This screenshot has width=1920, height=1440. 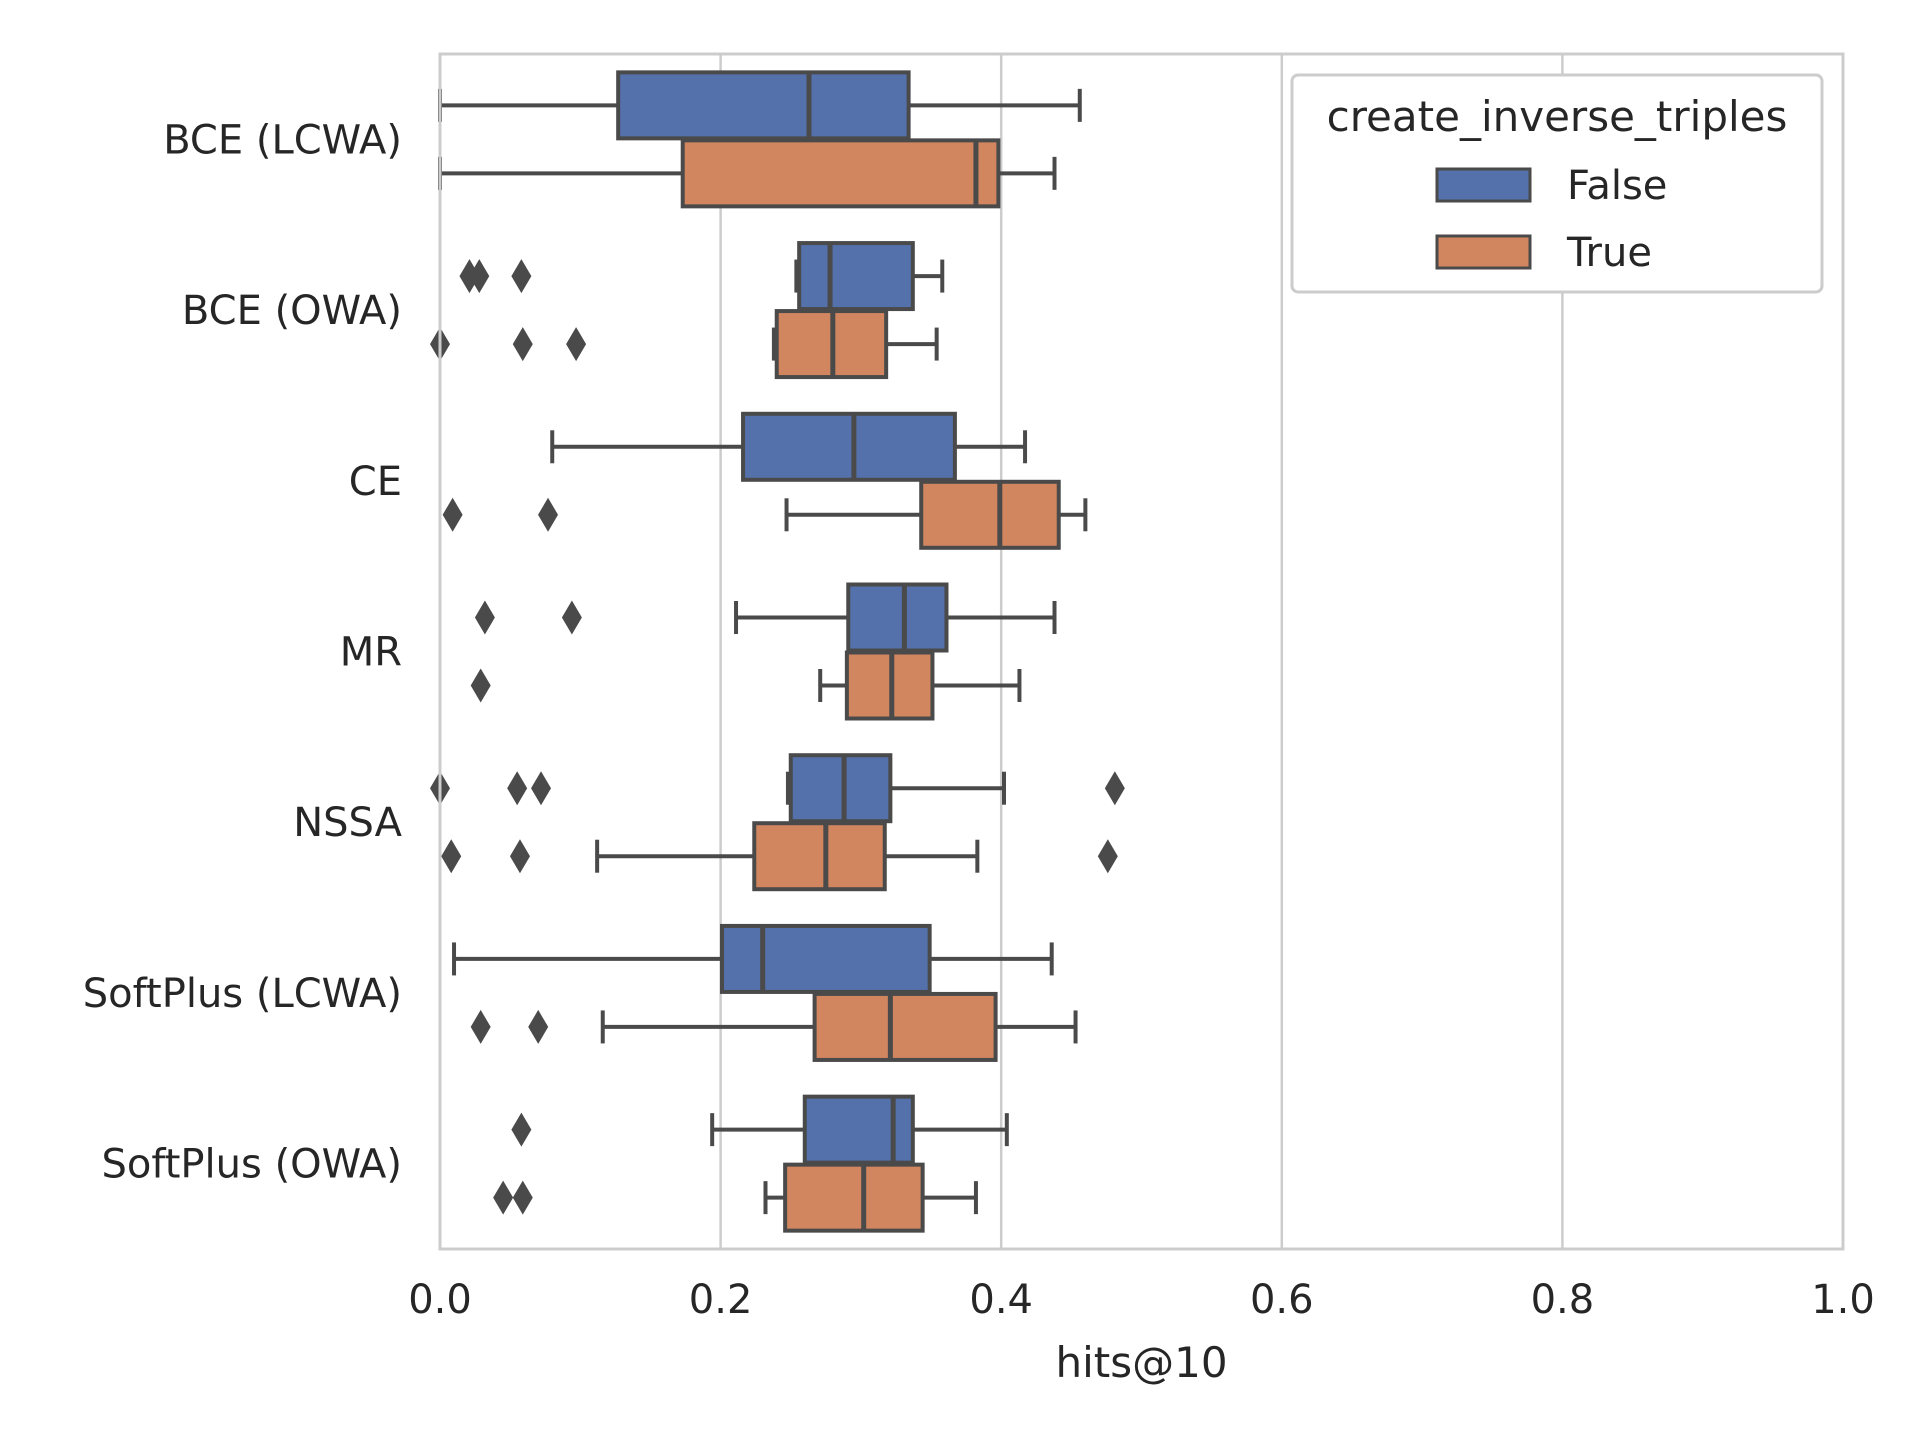 What do you see at coordinates (1483, 252) in the screenshot?
I see `legend-swatch-true` at bounding box center [1483, 252].